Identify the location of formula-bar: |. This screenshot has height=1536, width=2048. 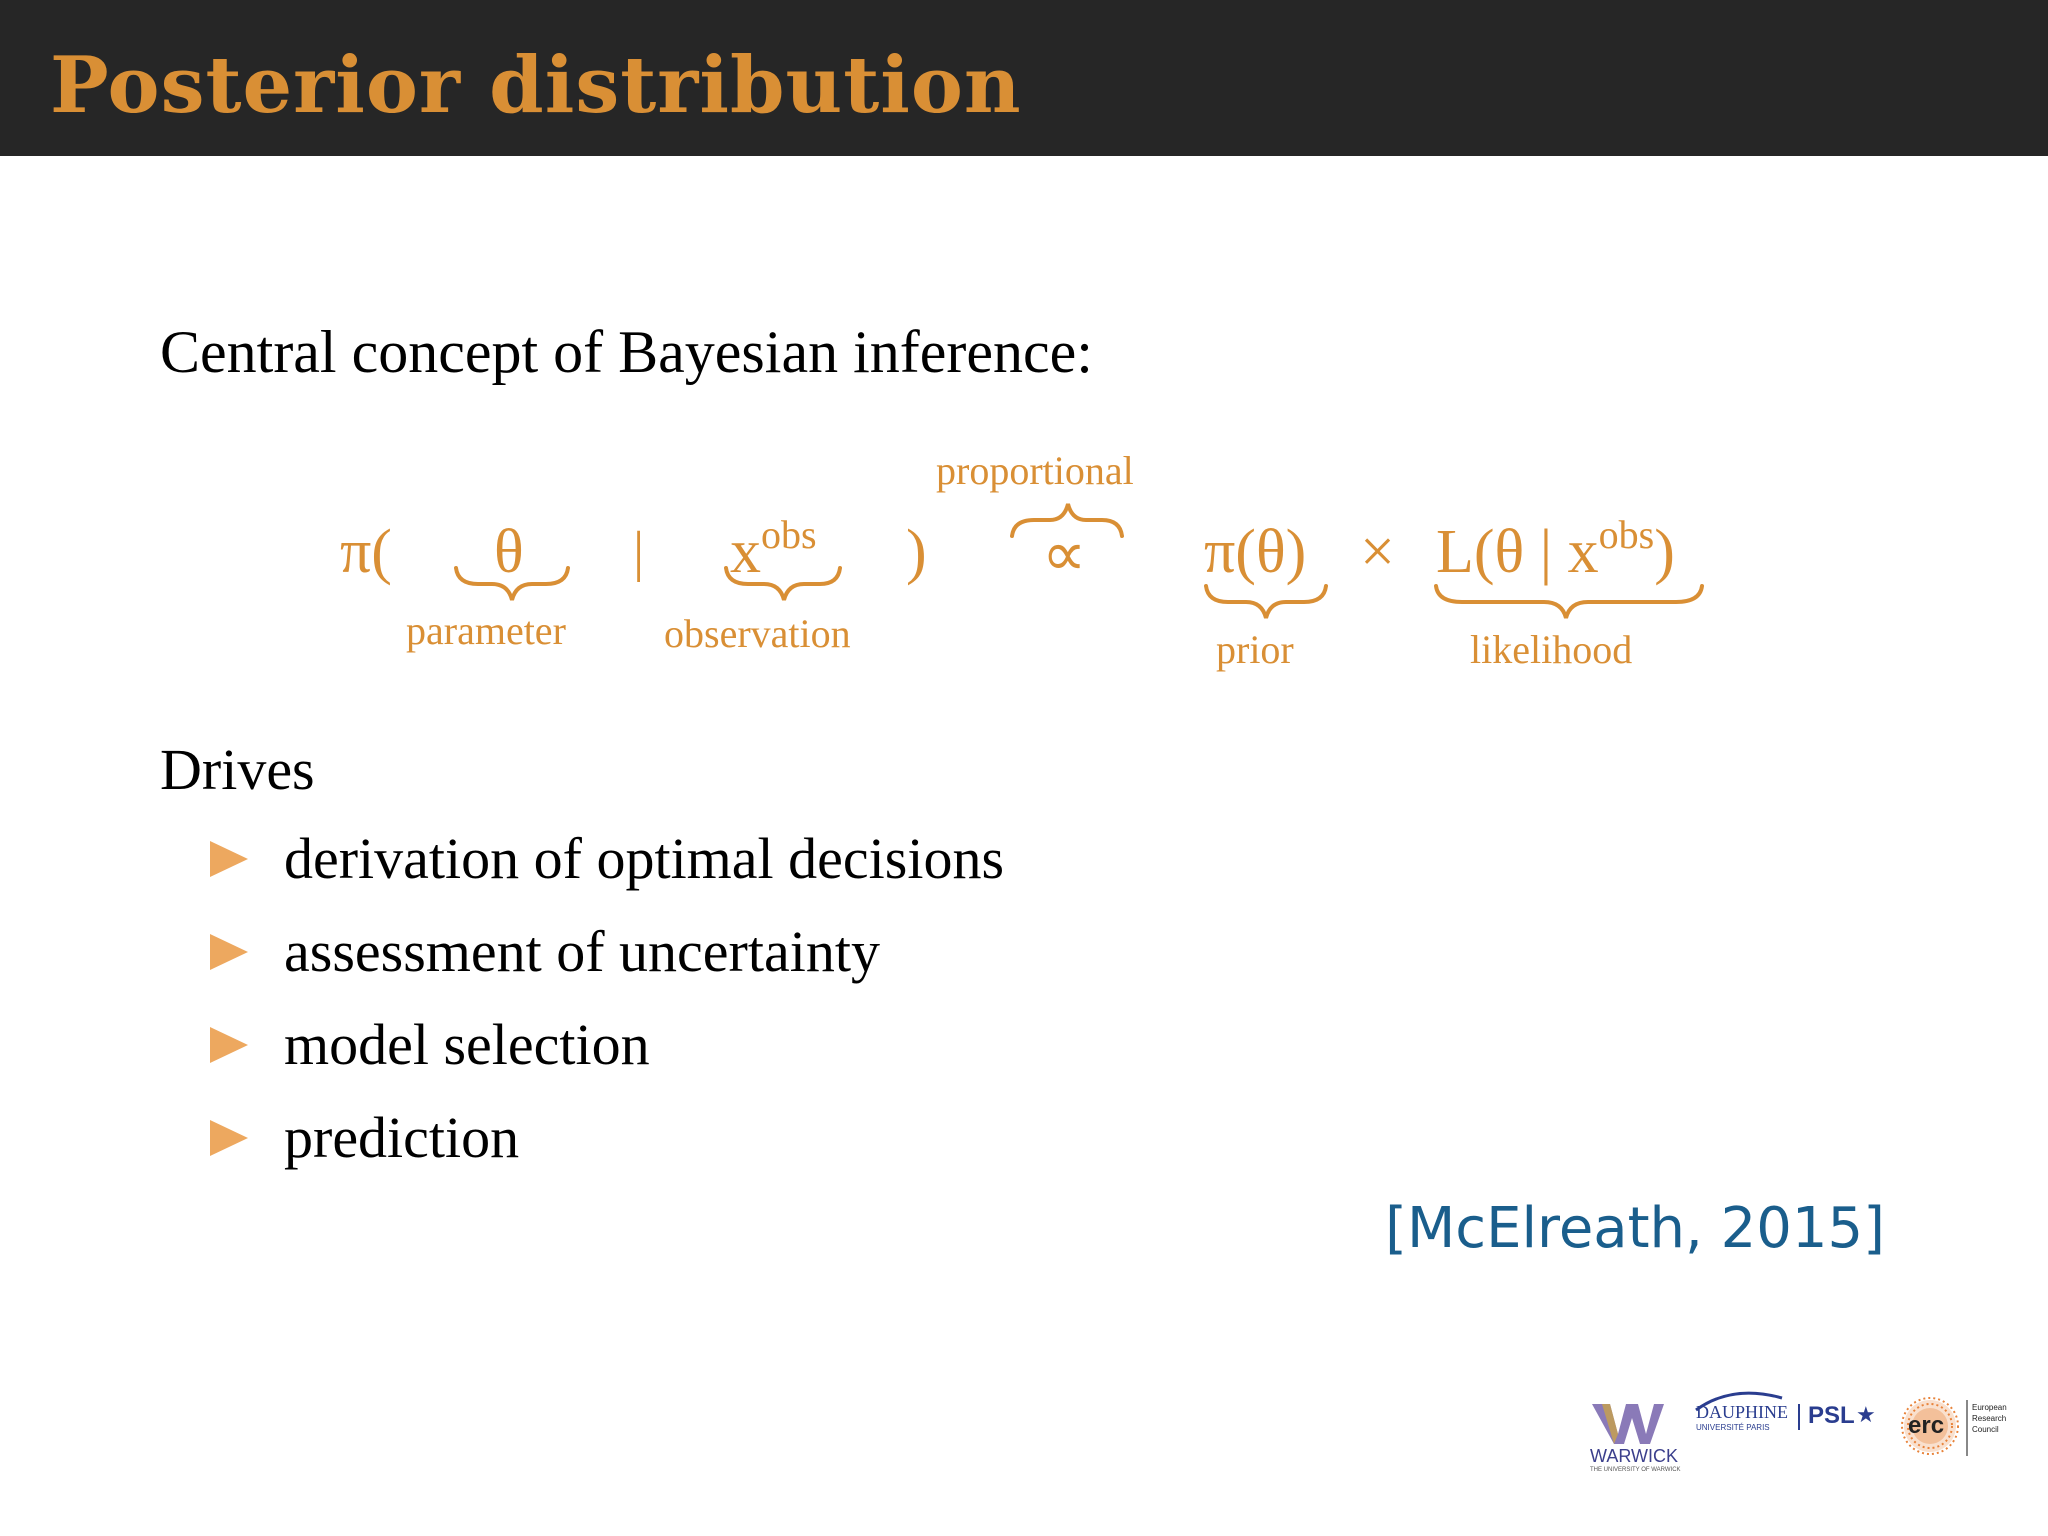
(639, 552).